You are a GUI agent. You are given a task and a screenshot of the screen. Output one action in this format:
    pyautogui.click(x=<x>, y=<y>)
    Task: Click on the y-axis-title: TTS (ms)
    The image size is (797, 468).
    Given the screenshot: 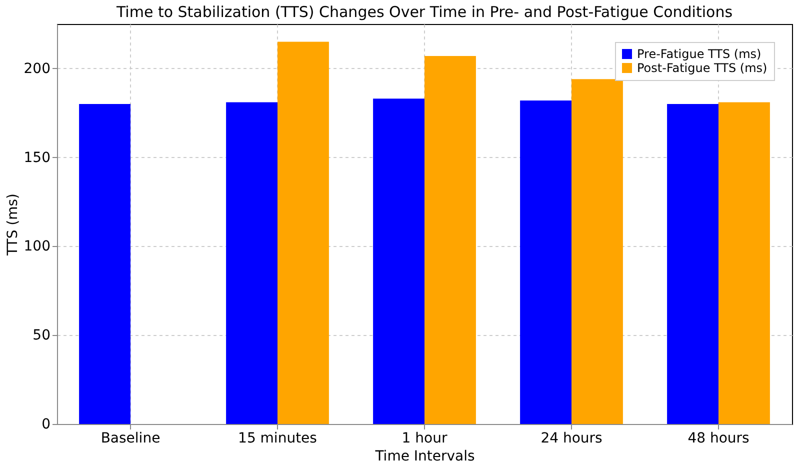 What is the action you would take?
    pyautogui.click(x=12, y=225)
    